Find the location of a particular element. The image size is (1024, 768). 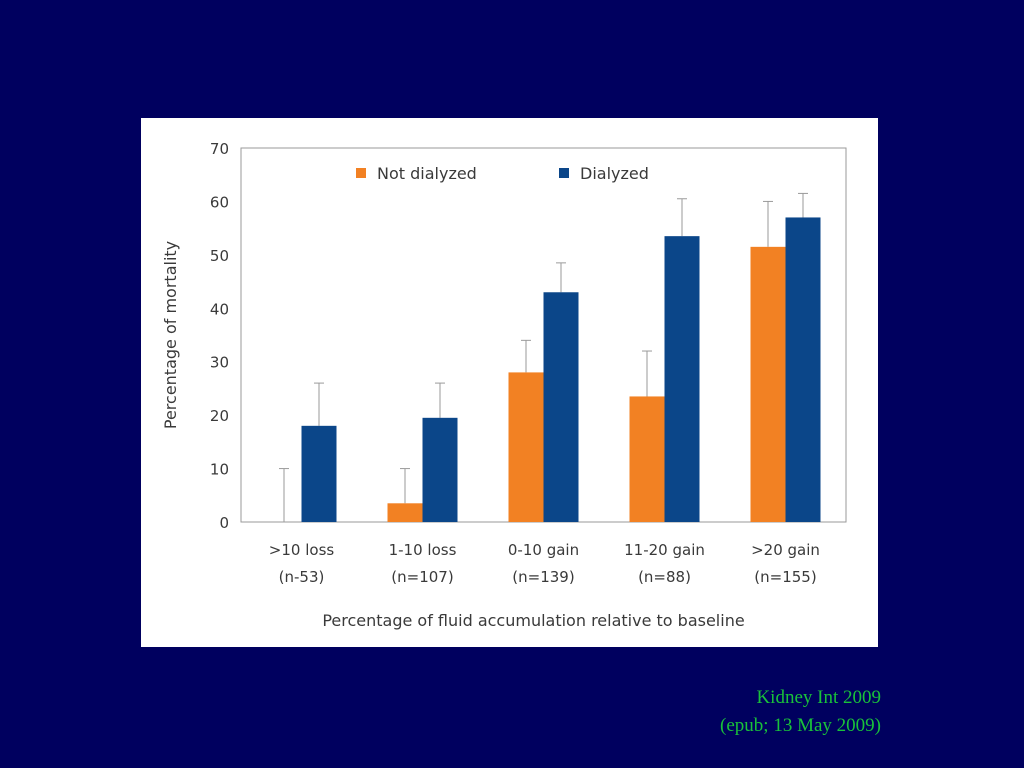

legend-label: Dialyzed is located at coordinates (614, 173).